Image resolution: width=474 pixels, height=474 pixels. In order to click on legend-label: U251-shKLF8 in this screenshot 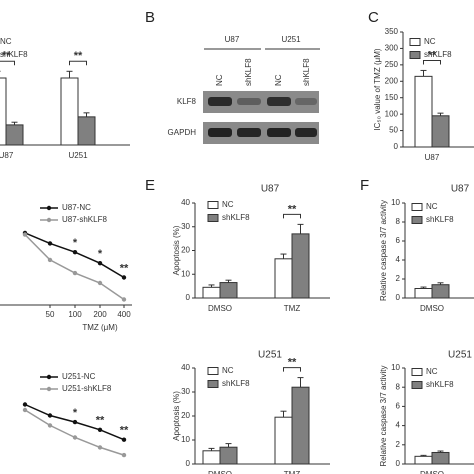, I will do `click(87, 388)`.